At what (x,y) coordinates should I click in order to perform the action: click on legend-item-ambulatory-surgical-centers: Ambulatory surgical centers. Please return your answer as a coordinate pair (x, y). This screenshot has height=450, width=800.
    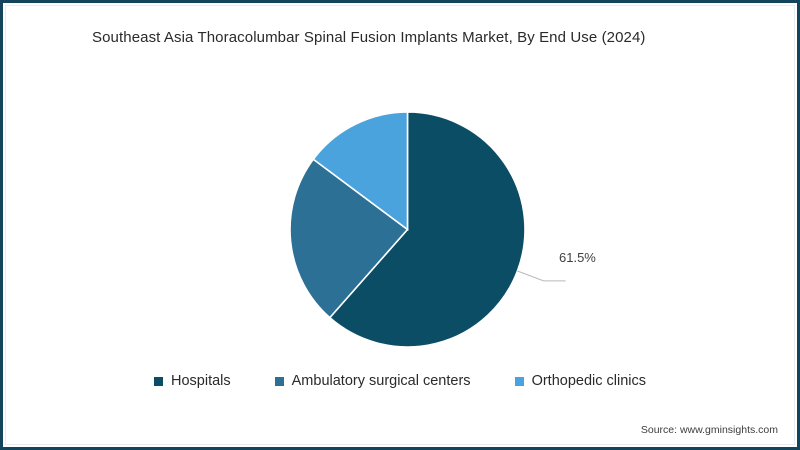
    Looking at the image, I should click on (372, 381).